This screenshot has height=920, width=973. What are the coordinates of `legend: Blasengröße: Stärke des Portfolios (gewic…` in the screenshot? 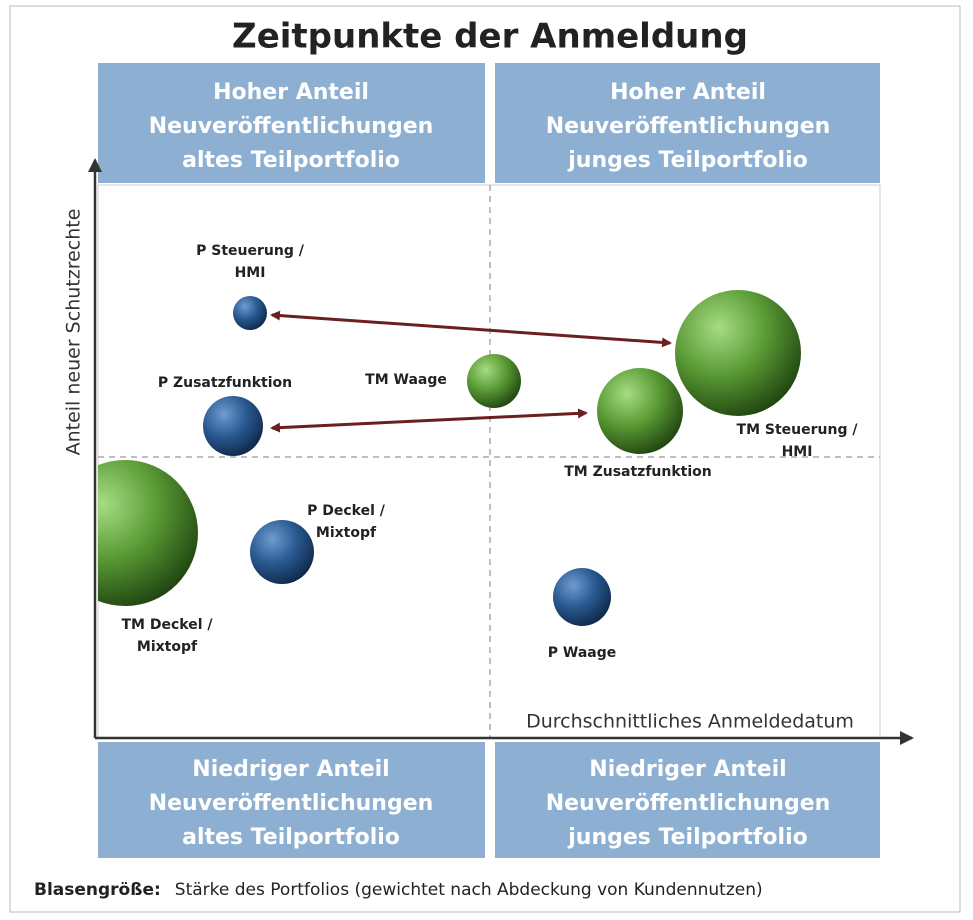 It's located at (398, 890).